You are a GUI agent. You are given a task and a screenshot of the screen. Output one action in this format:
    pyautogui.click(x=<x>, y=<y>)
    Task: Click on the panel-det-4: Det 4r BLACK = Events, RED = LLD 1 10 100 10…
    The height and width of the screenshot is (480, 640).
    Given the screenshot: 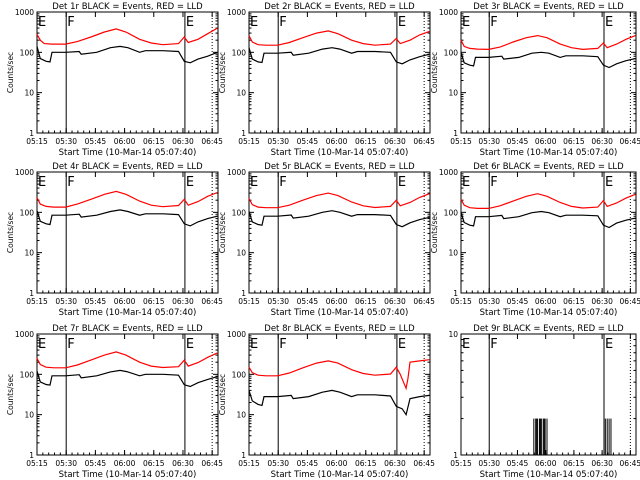 What is the action you would take?
    pyautogui.click(x=114, y=240)
    